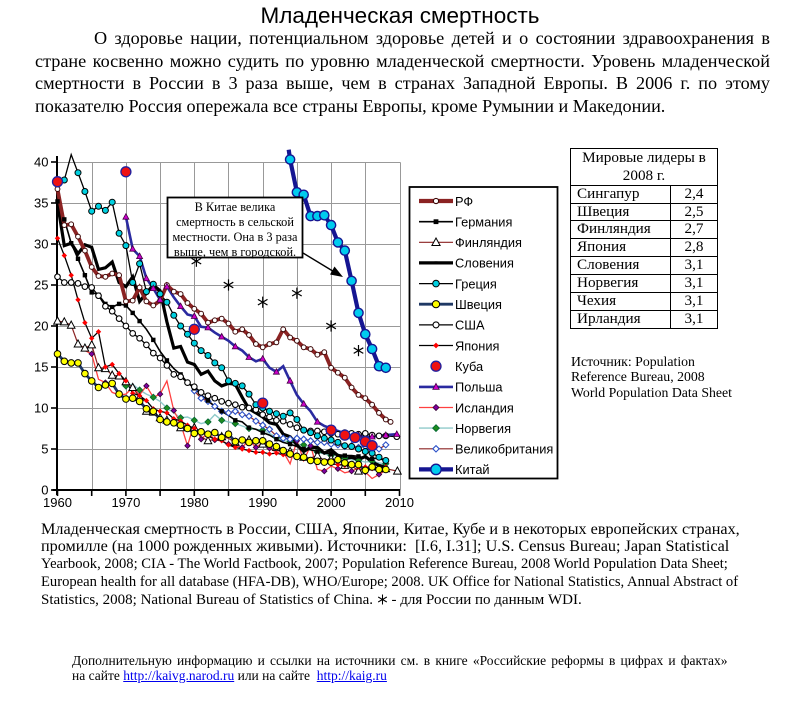 The height and width of the screenshot is (714, 800). I want to click on svg-text: 1990, so click(262, 502).